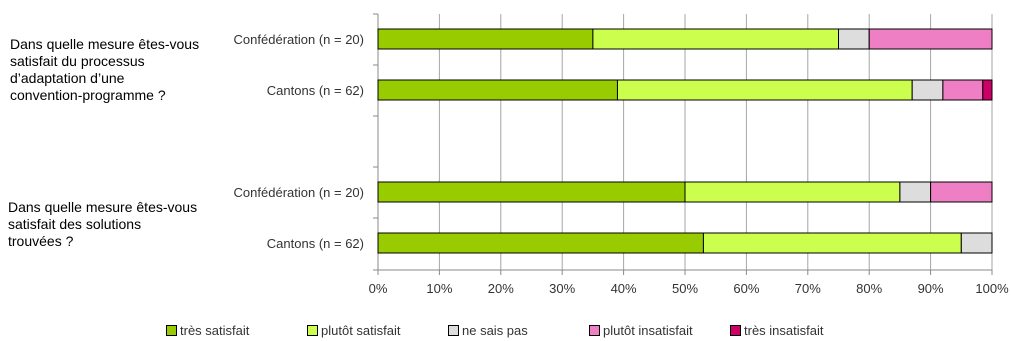  Describe the element at coordinates (215, 330) in the screenshot. I see `legend-label: très satisfait` at that location.